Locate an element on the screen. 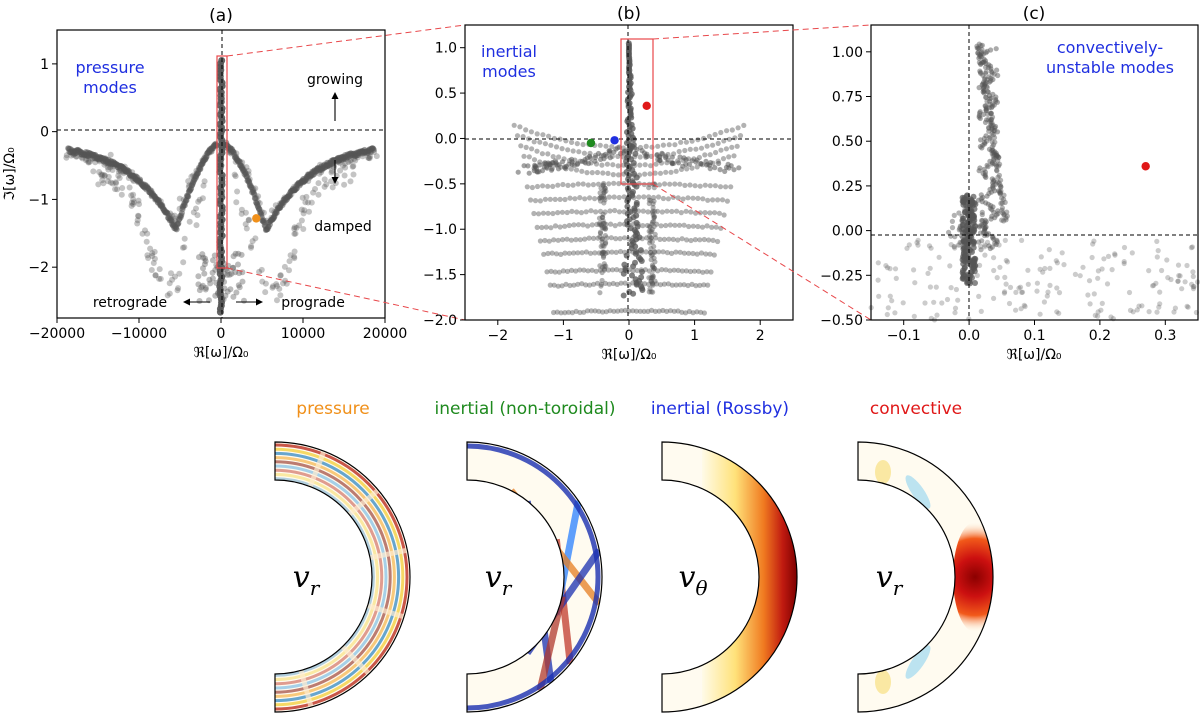  y-tick-label: −2 is located at coordinates (38, 268).